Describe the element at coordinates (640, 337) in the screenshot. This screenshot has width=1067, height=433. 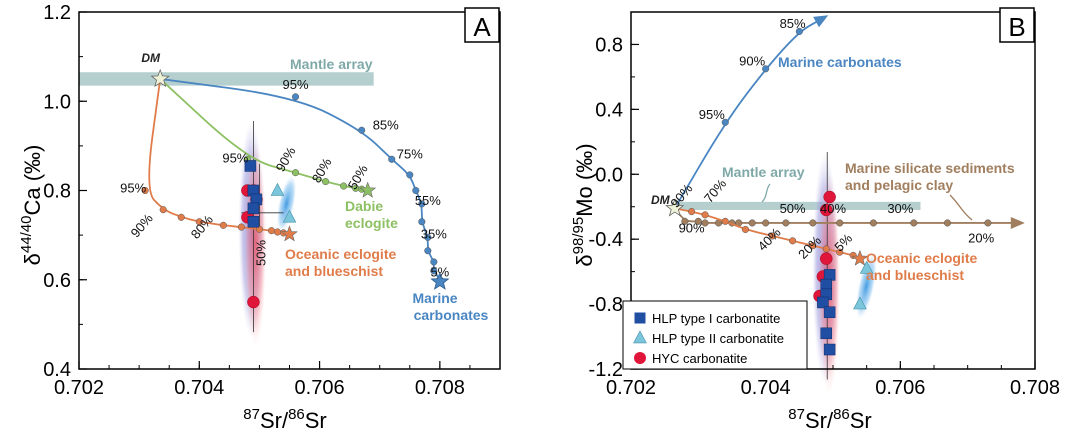
I see `legend-marker-triangle` at that location.